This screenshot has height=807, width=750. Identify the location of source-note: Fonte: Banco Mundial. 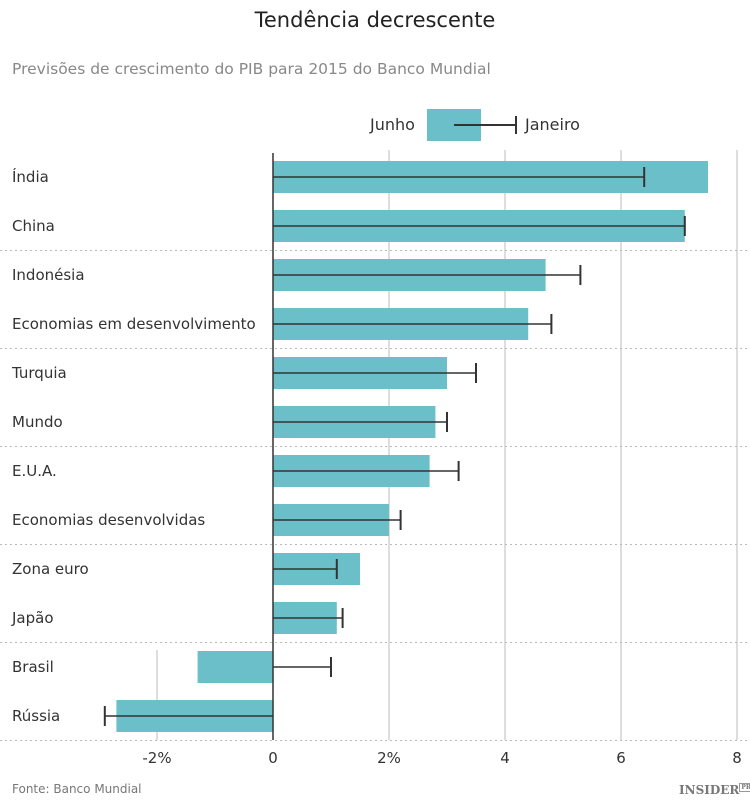
(77, 789).